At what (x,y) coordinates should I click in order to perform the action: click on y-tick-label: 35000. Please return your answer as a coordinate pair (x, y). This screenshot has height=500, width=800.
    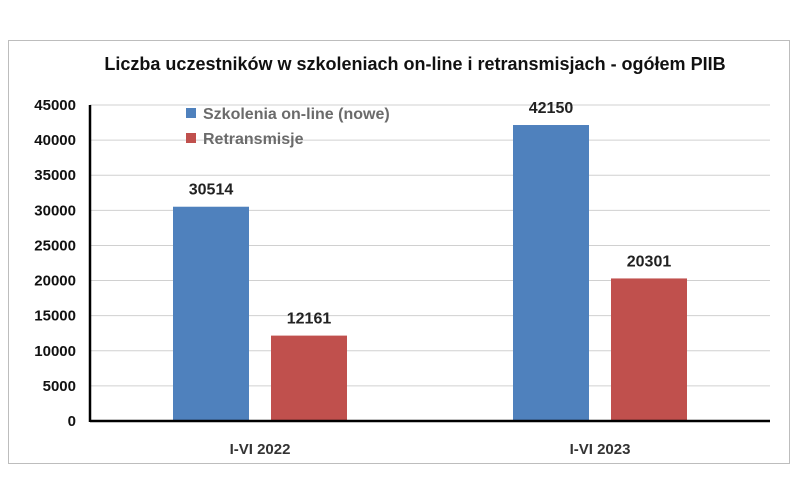
    Looking at the image, I should click on (55, 175).